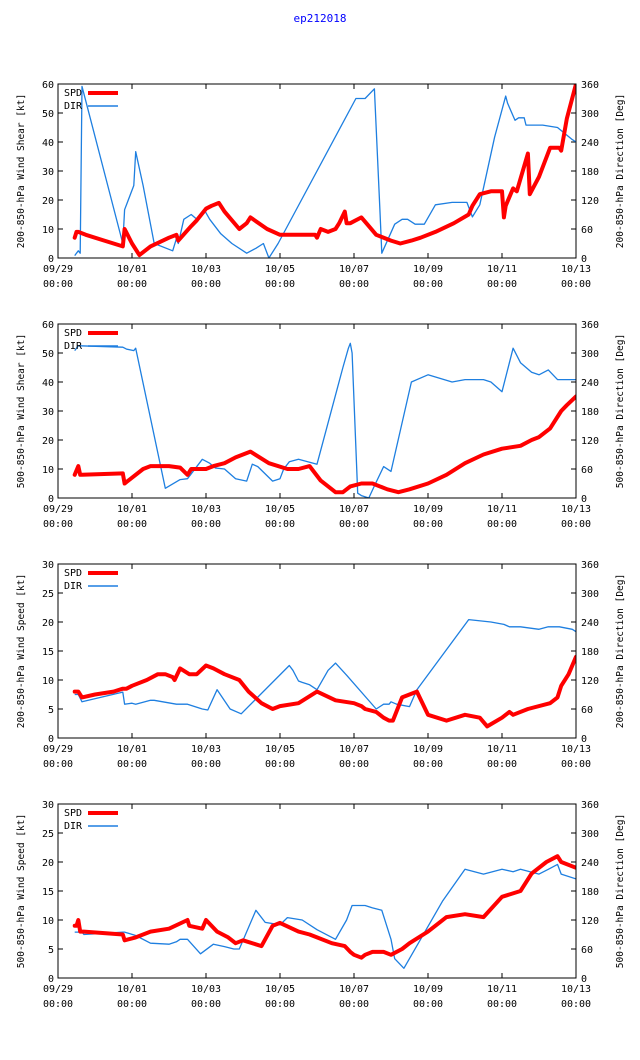 This screenshot has width=640, height=1060. Describe the element at coordinates (21, 891) in the screenshot. I see `y-axis-left-label: 500-850-hPa Wind Speed [kt]` at that location.